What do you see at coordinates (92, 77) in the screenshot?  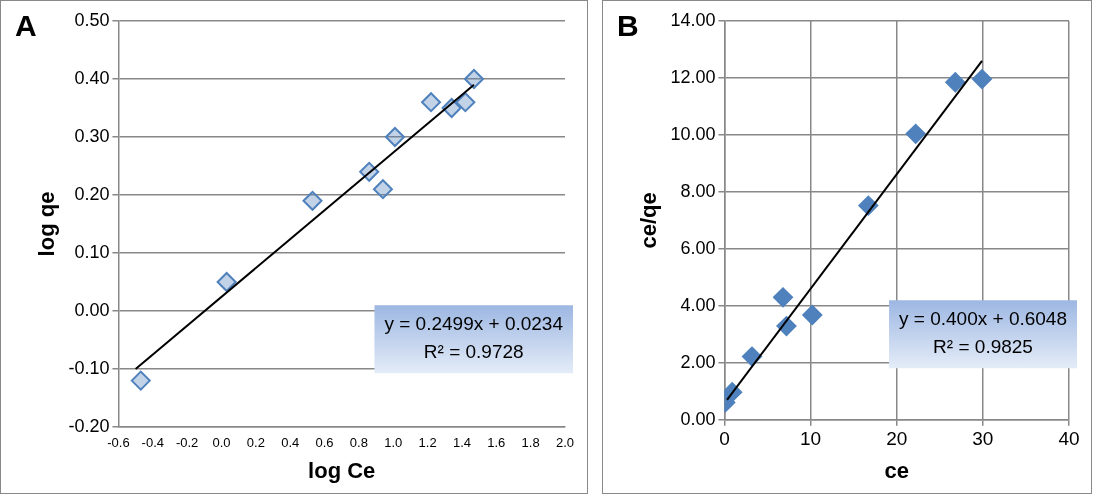 I see `y-tick-label: 0.40` at bounding box center [92, 77].